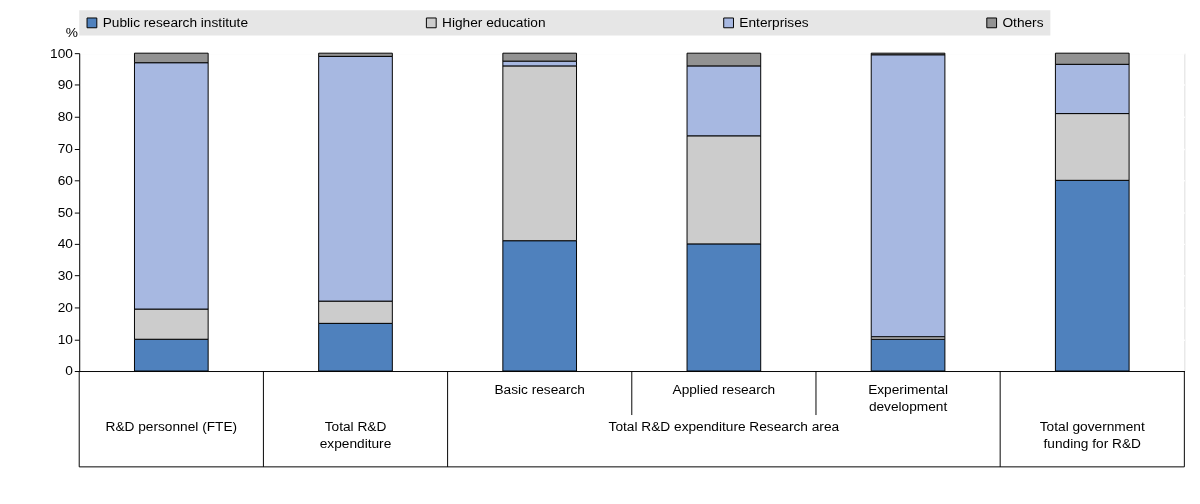  I want to click on y-tick-label: 80, so click(65, 117).